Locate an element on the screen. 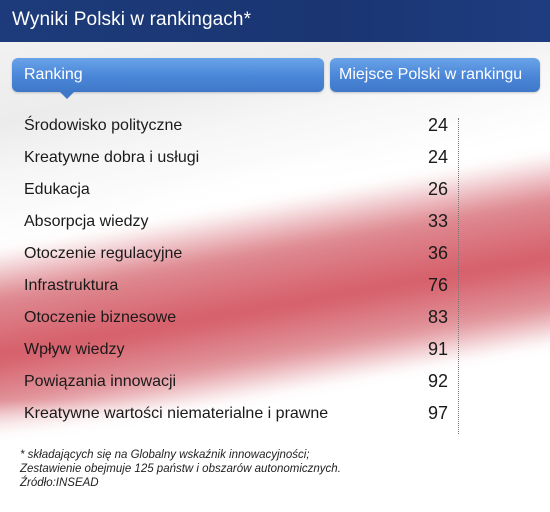 This screenshot has width=550, height=512. row-value: 92 is located at coordinates (437, 381).